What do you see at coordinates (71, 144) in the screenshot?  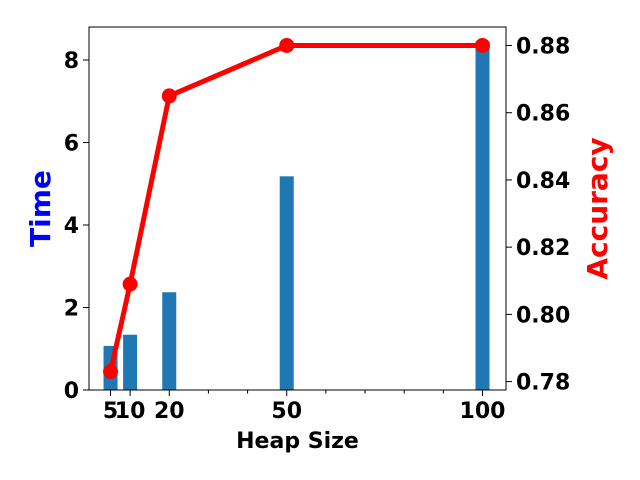 I see `left-y-tick-label: 6` at bounding box center [71, 144].